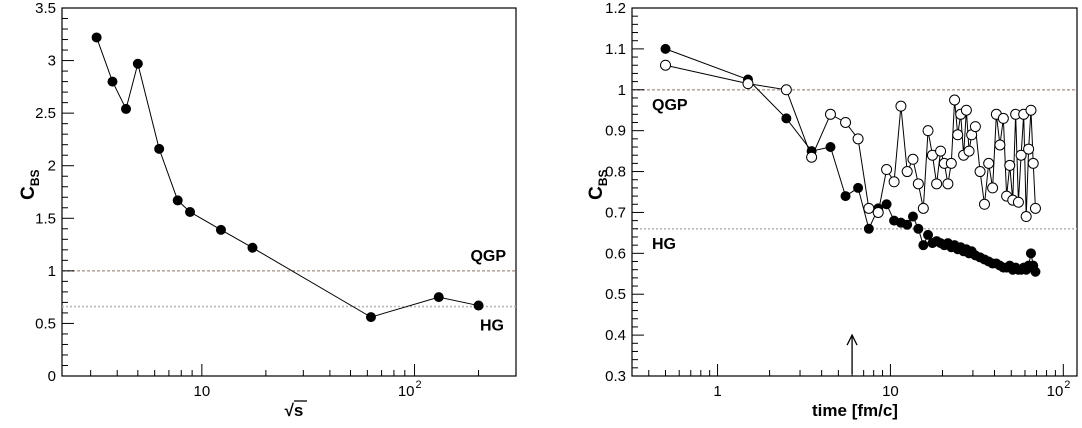 The height and width of the screenshot is (428, 1082). Describe the element at coordinates (855, 410) in the screenshot. I see `x-axis-label: time [fm/c]` at that location.